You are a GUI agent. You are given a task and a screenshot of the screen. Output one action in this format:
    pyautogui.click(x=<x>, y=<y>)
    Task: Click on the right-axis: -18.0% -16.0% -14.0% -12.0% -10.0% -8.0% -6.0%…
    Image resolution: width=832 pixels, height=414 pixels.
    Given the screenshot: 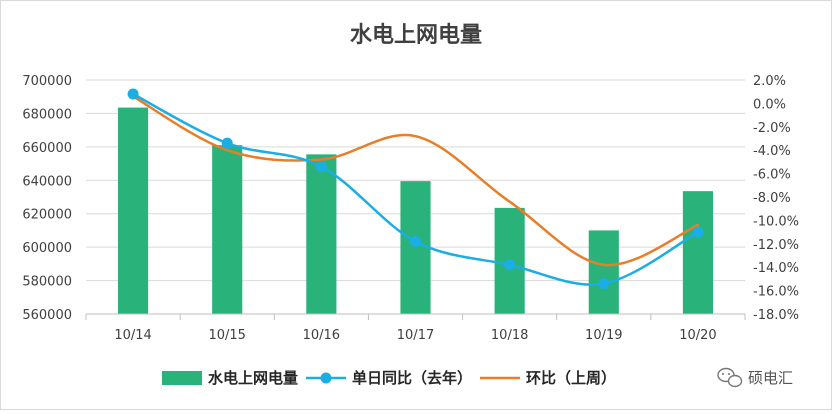 What is the action you would take?
    pyautogui.click(x=776, y=198)
    